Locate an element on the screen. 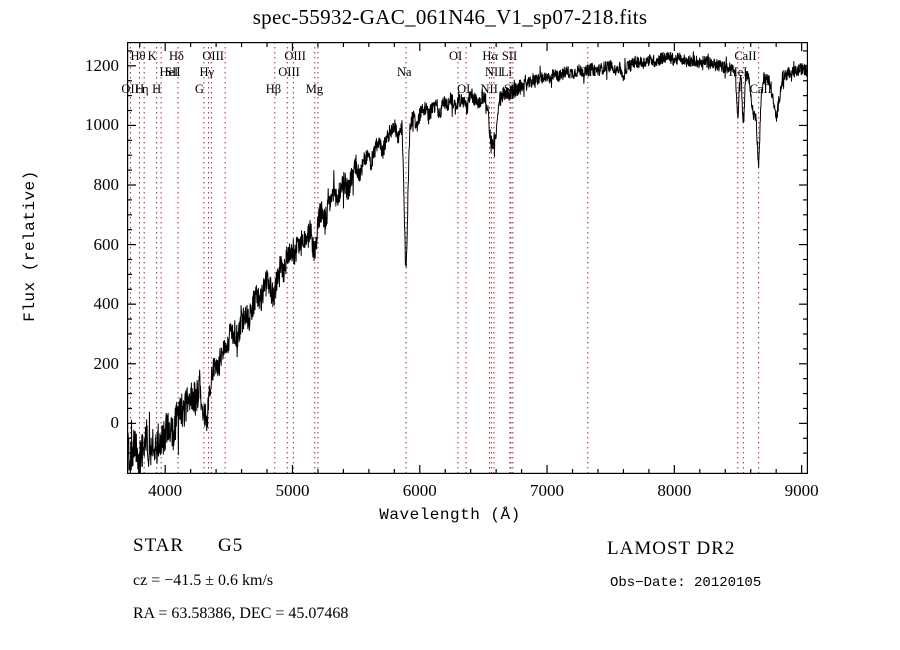  line-label-η: η is located at coordinates (145, 89).